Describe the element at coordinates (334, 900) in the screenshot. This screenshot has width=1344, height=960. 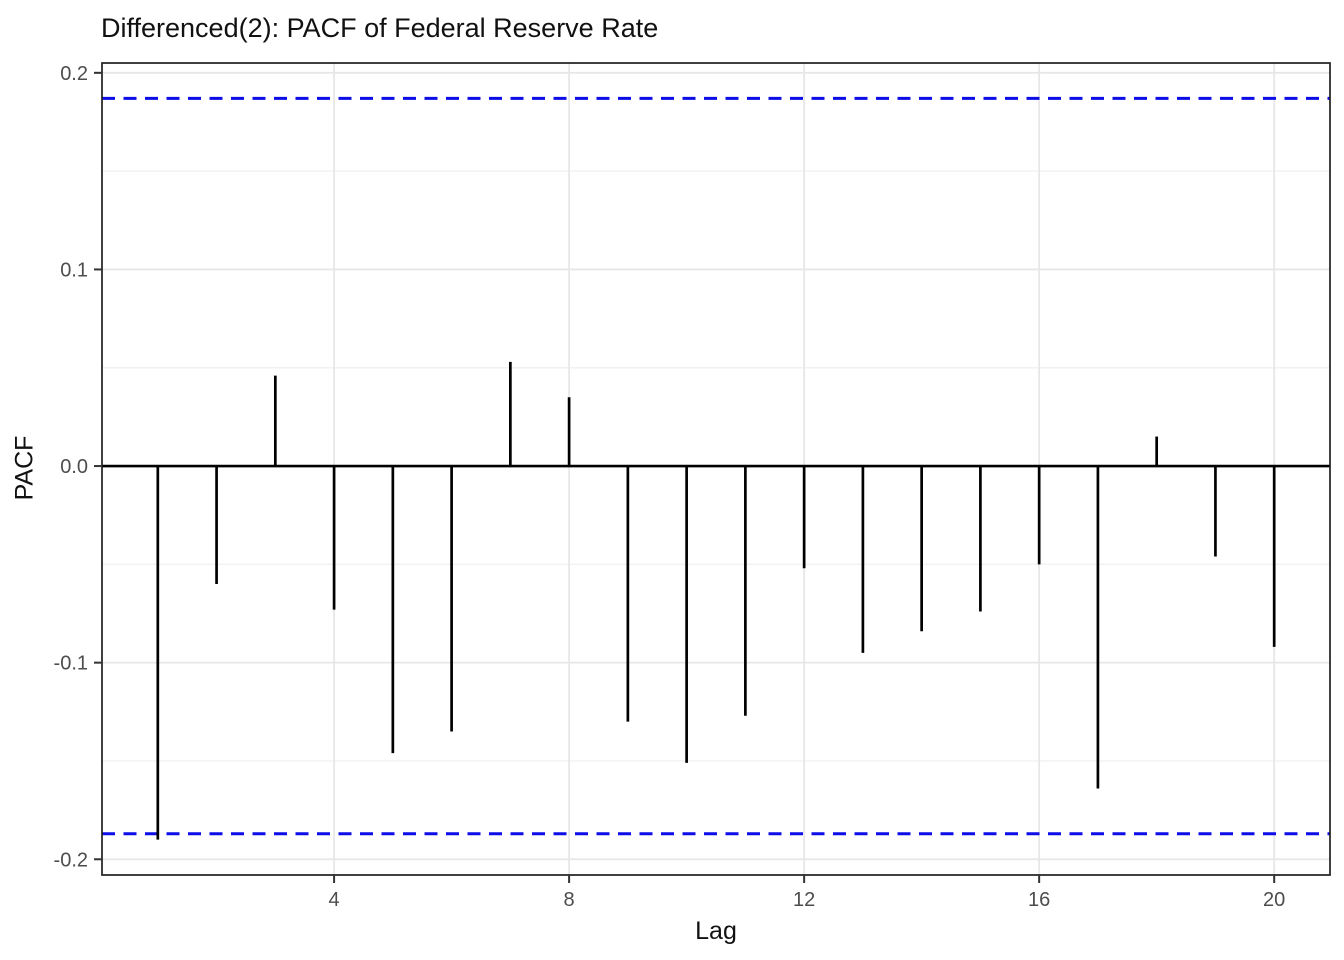
I see `x-tick-label: 4` at that location.